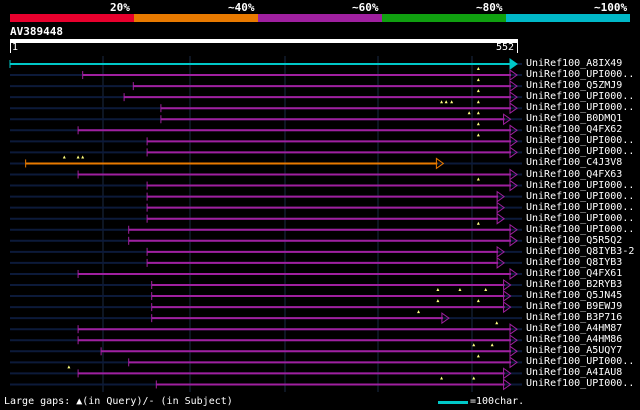  I want to click on coverage-ruler: 20% ~40% ~60% ~80% ~100%, so click(320, 11).